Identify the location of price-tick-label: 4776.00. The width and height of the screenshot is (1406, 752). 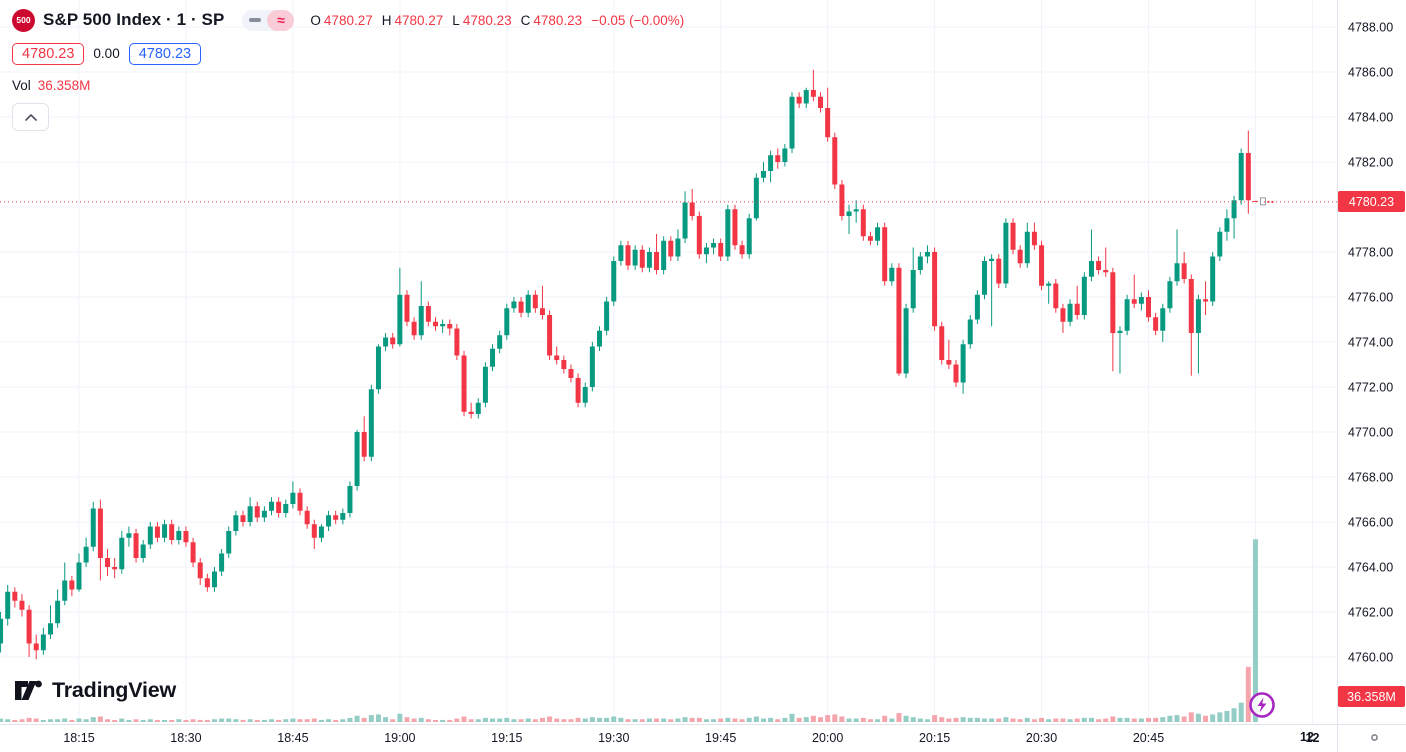
(1370, 298).